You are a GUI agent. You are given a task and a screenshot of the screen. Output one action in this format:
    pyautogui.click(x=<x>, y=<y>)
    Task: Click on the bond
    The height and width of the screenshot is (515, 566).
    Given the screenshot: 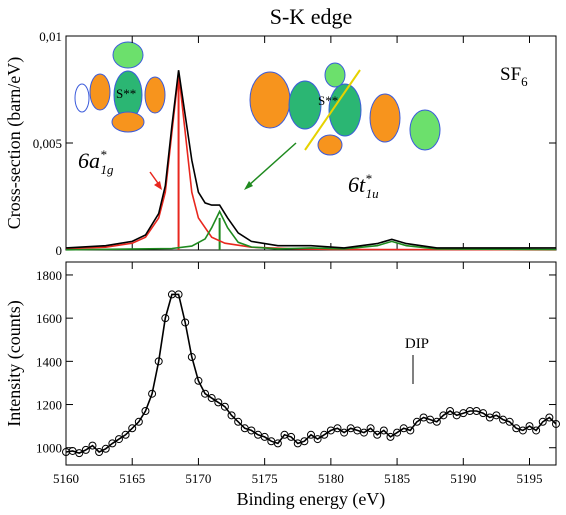 What is the action you would take?
    pyautogui.click(x=332, y=110)
    